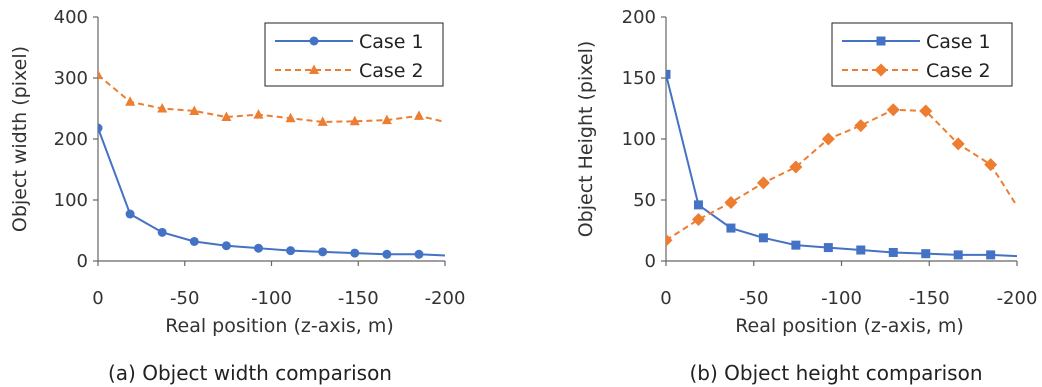  I want to click on chart-caption: (a) Object width comparison, so click(250, 373).